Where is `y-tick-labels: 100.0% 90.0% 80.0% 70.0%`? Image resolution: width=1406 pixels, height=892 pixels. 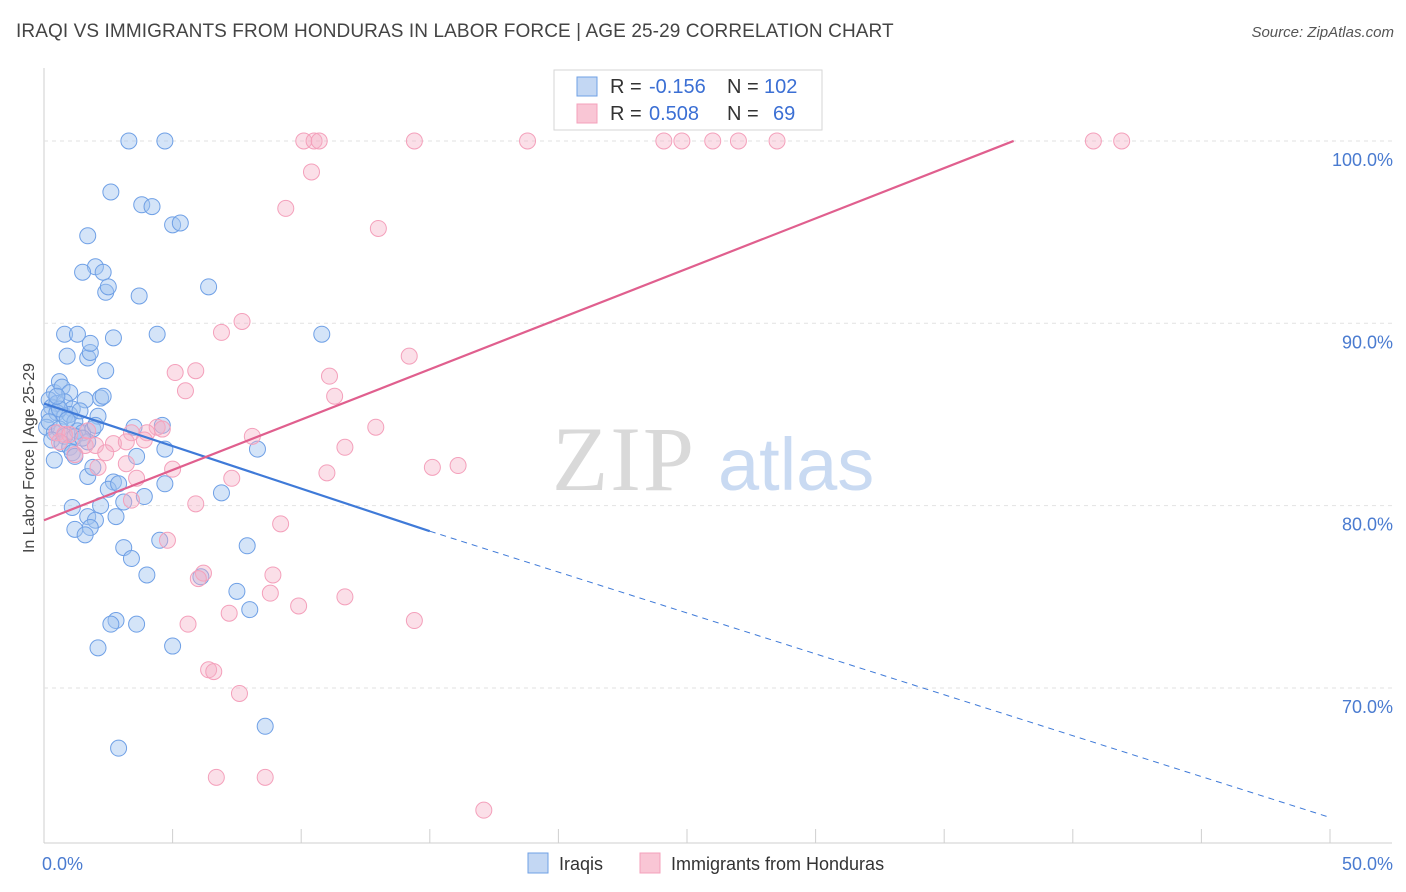 y-tick-labels: 100.0% 90.0% 80.0% 70.0% is located at coordinates (1362, 433).